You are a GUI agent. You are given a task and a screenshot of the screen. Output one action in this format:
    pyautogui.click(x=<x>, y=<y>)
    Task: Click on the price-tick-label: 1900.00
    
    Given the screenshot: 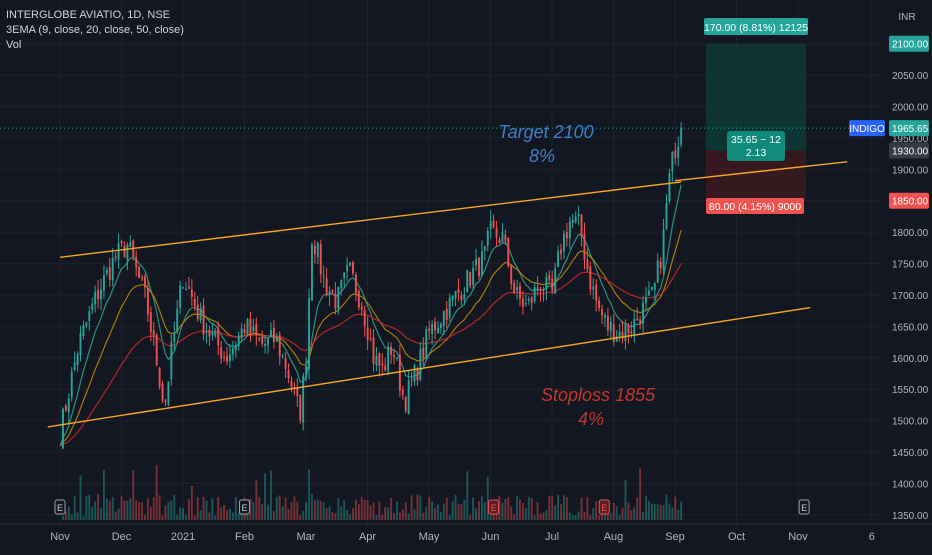 What is the action you would take?
    pyautogui.click(x=910, y=170)
    